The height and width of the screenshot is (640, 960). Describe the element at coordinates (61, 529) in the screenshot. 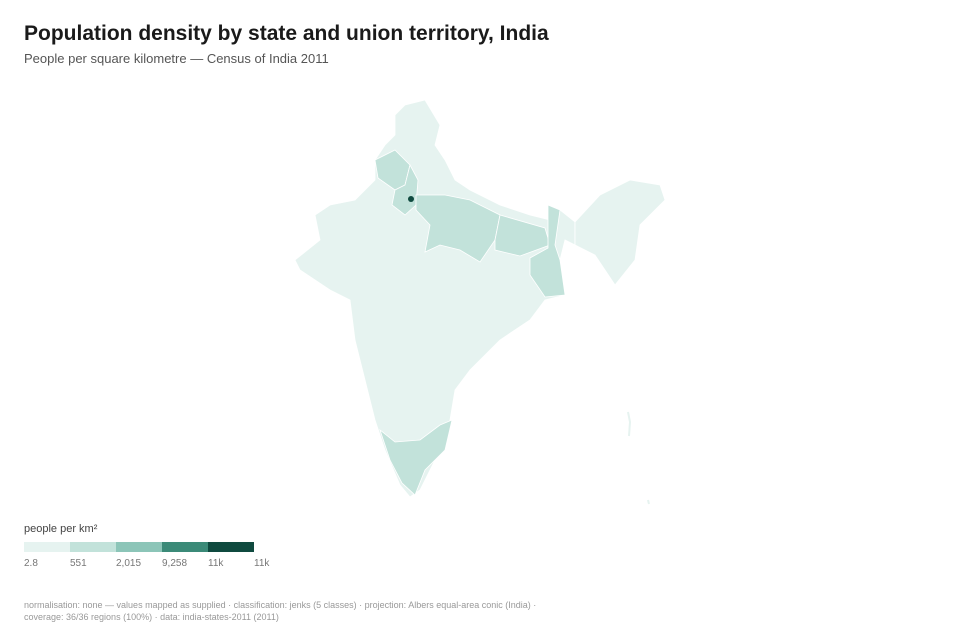

I see `legend-title: people per km²` at that location.